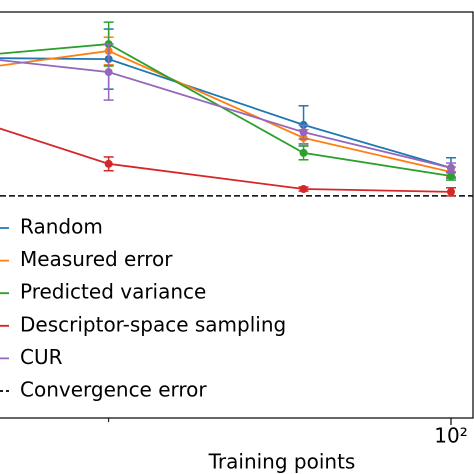 This screenshot has width=474, height=474. Describe the element at coordinates (450, 436) in the screenshot. I see `x-tick-label: 10²` at that location.